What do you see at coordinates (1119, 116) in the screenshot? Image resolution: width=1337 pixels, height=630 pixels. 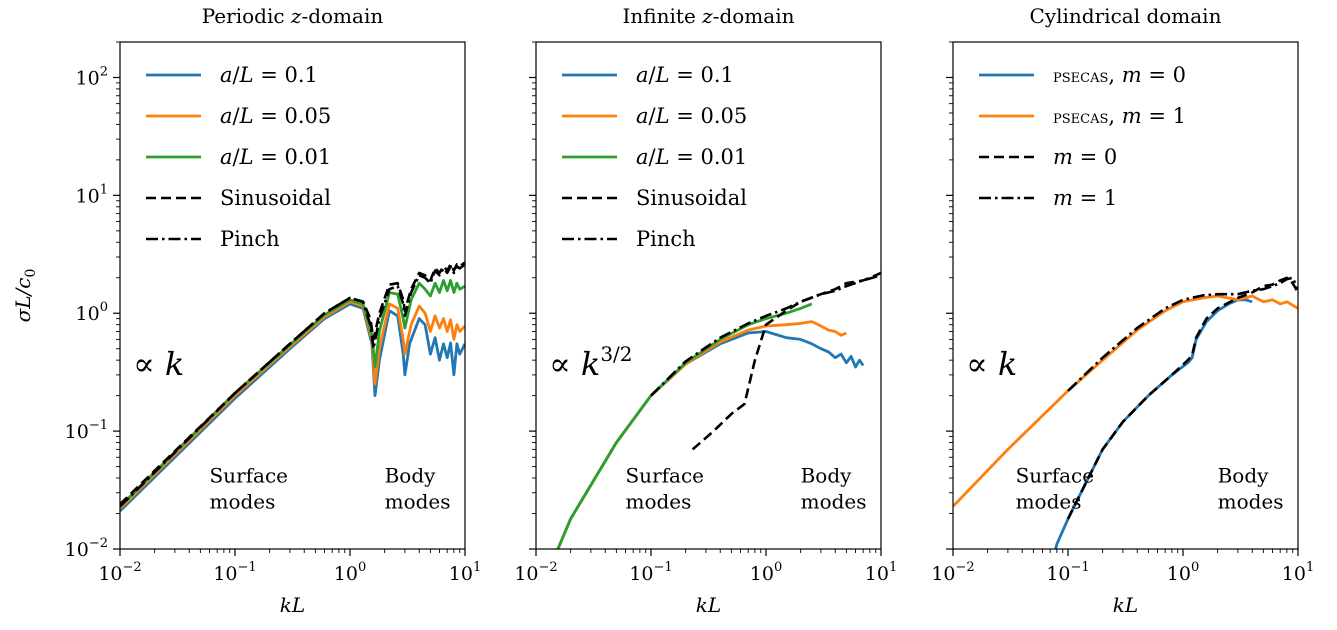 I see `legend-label: psecas, m = 1` at bounding box center [1119, 116].